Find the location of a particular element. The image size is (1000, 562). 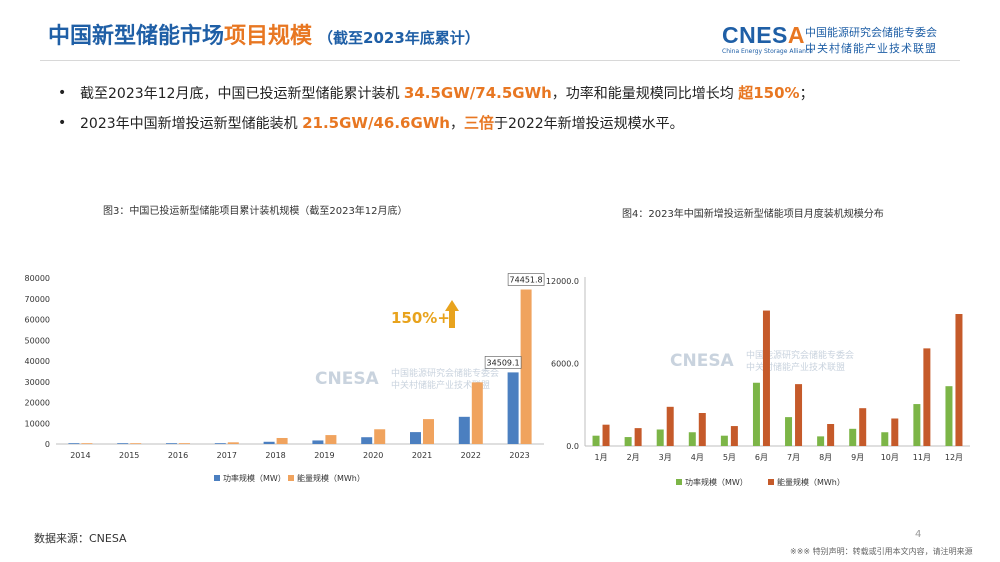

y-tick-label: 30000 is located at coordinates (37, 382).